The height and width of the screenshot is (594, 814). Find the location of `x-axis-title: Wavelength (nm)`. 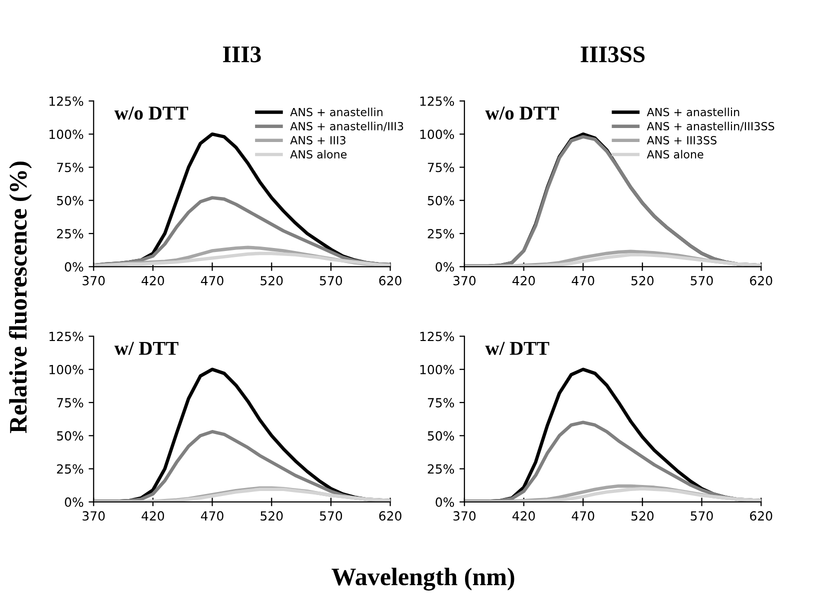

x-axis-title: Wavelength (nm) is located at coordinates (423, 579).